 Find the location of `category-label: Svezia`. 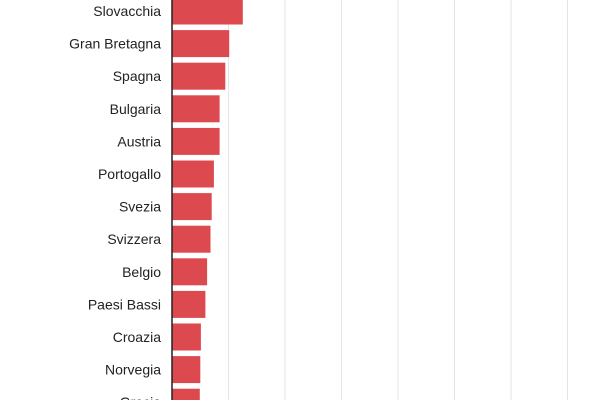

category-label: Svezia is located at coordinates (140, 207).